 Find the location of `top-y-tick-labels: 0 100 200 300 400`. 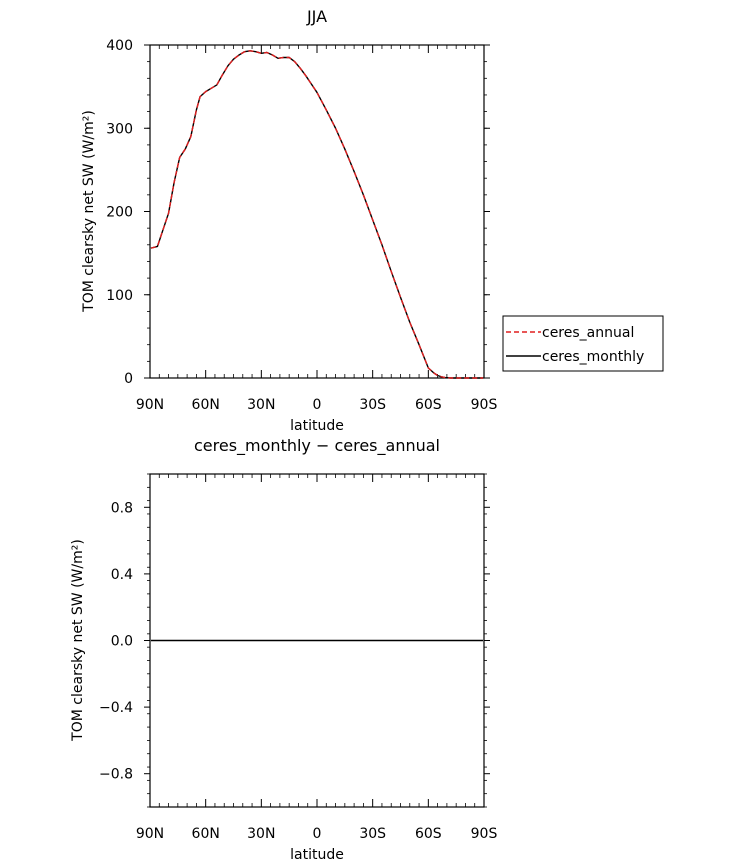

top-y-tick-labels: 0 100 200 300 400 is located at coordinates (119, 212).